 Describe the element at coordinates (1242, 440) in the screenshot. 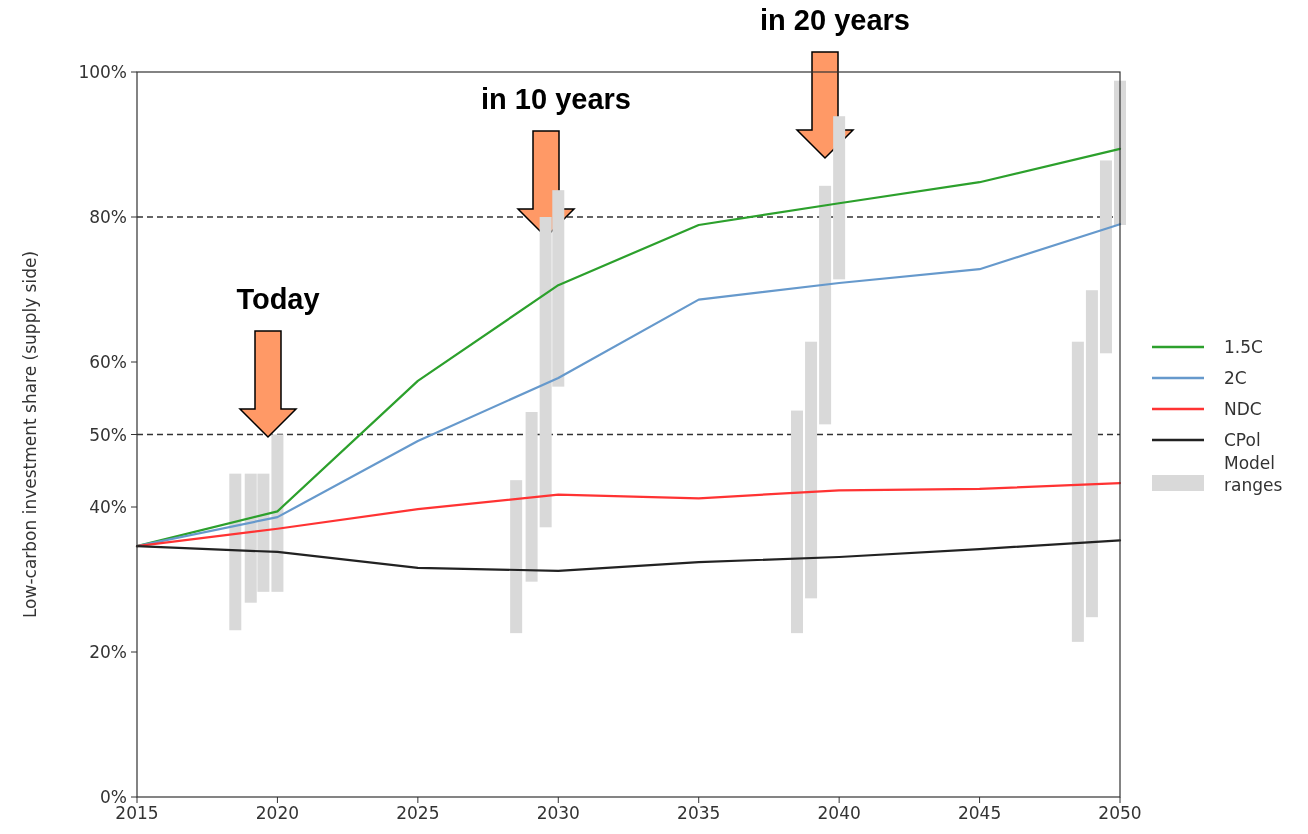

I see `legend-label: CPol` at that location.